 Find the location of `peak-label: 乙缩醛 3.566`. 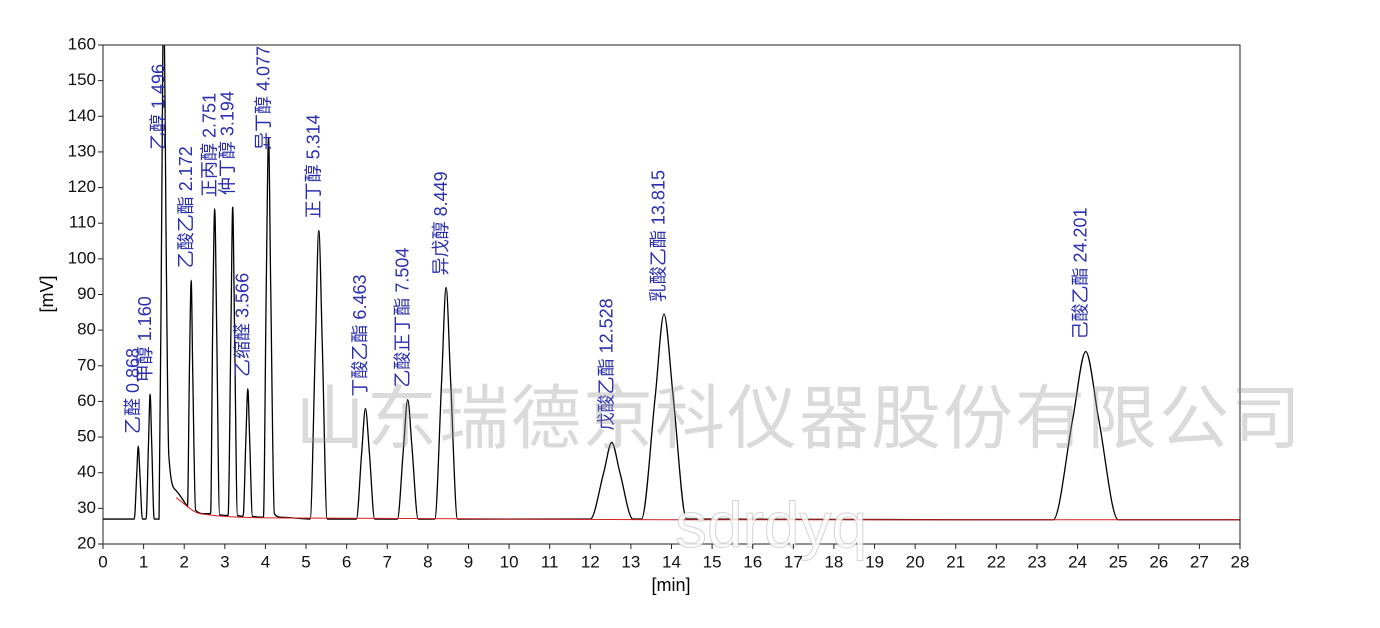

peak-label: 乙缩醛 3.566 is located at coordinates (243, 325).